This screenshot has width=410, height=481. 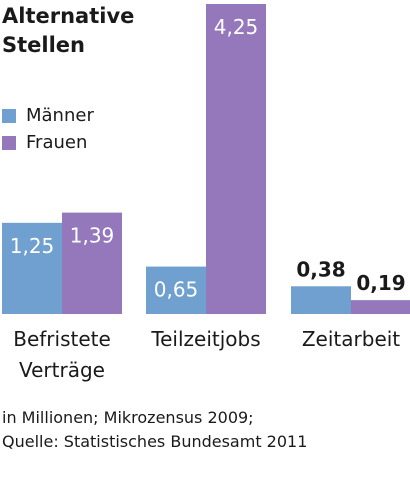 I want to click on legend-label-maenner: Männer, so click(x=60, y=115).